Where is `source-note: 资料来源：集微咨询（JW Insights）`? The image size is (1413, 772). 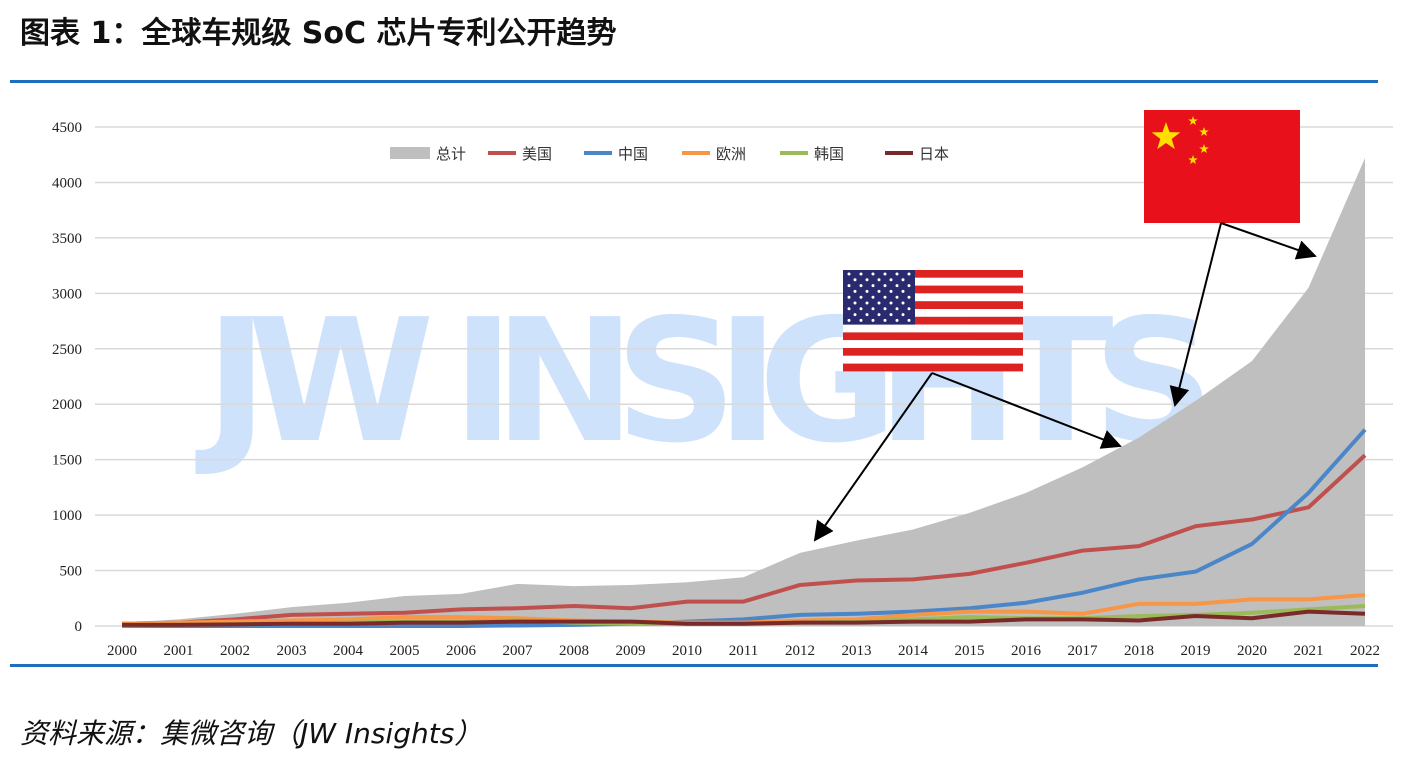 source-note: 资料来源：集微咨询（JW Insights） is located at coordinates (251, 733).